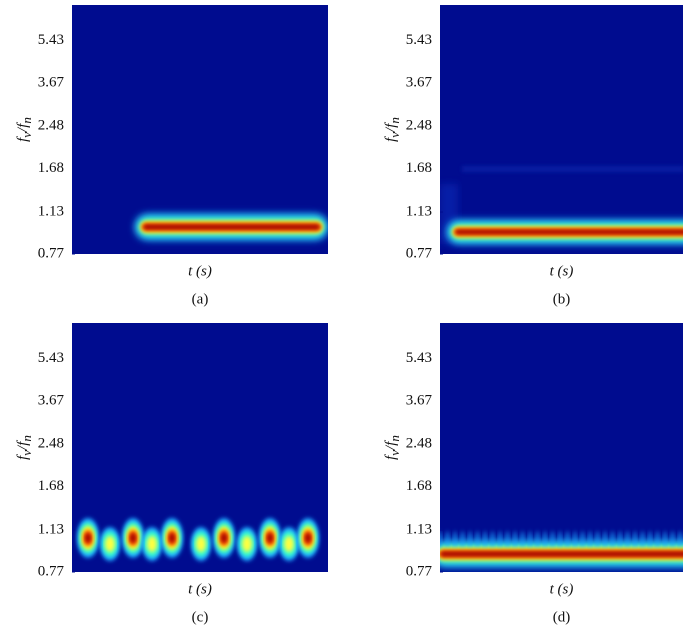  What do you see at coordinates (200, 617) in the screenshot?
I see `panel-caption: (c)` at bounding box center [200, 617].